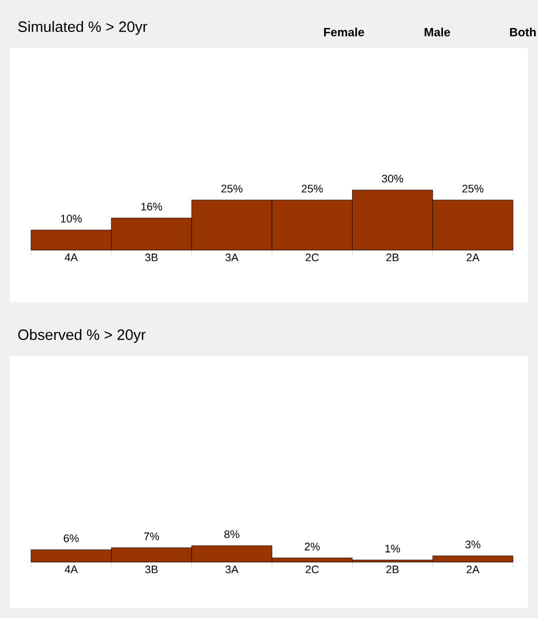 This screenshot has width=538, height=618. I want to click on data-label: 1%, so click(392, 548).